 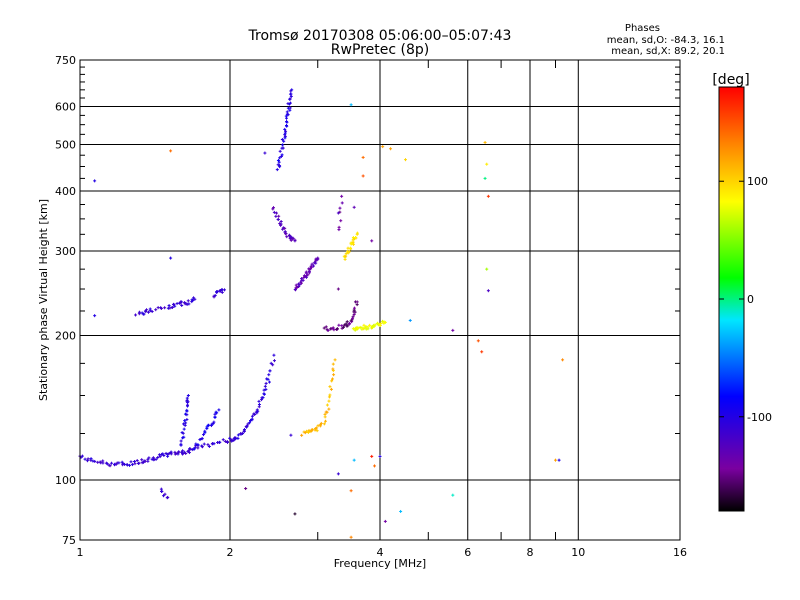 What do you see at coordinates (680, 552) in the screenshot?
I see `x-tick-label: 16` at bounding box center [680, 552].